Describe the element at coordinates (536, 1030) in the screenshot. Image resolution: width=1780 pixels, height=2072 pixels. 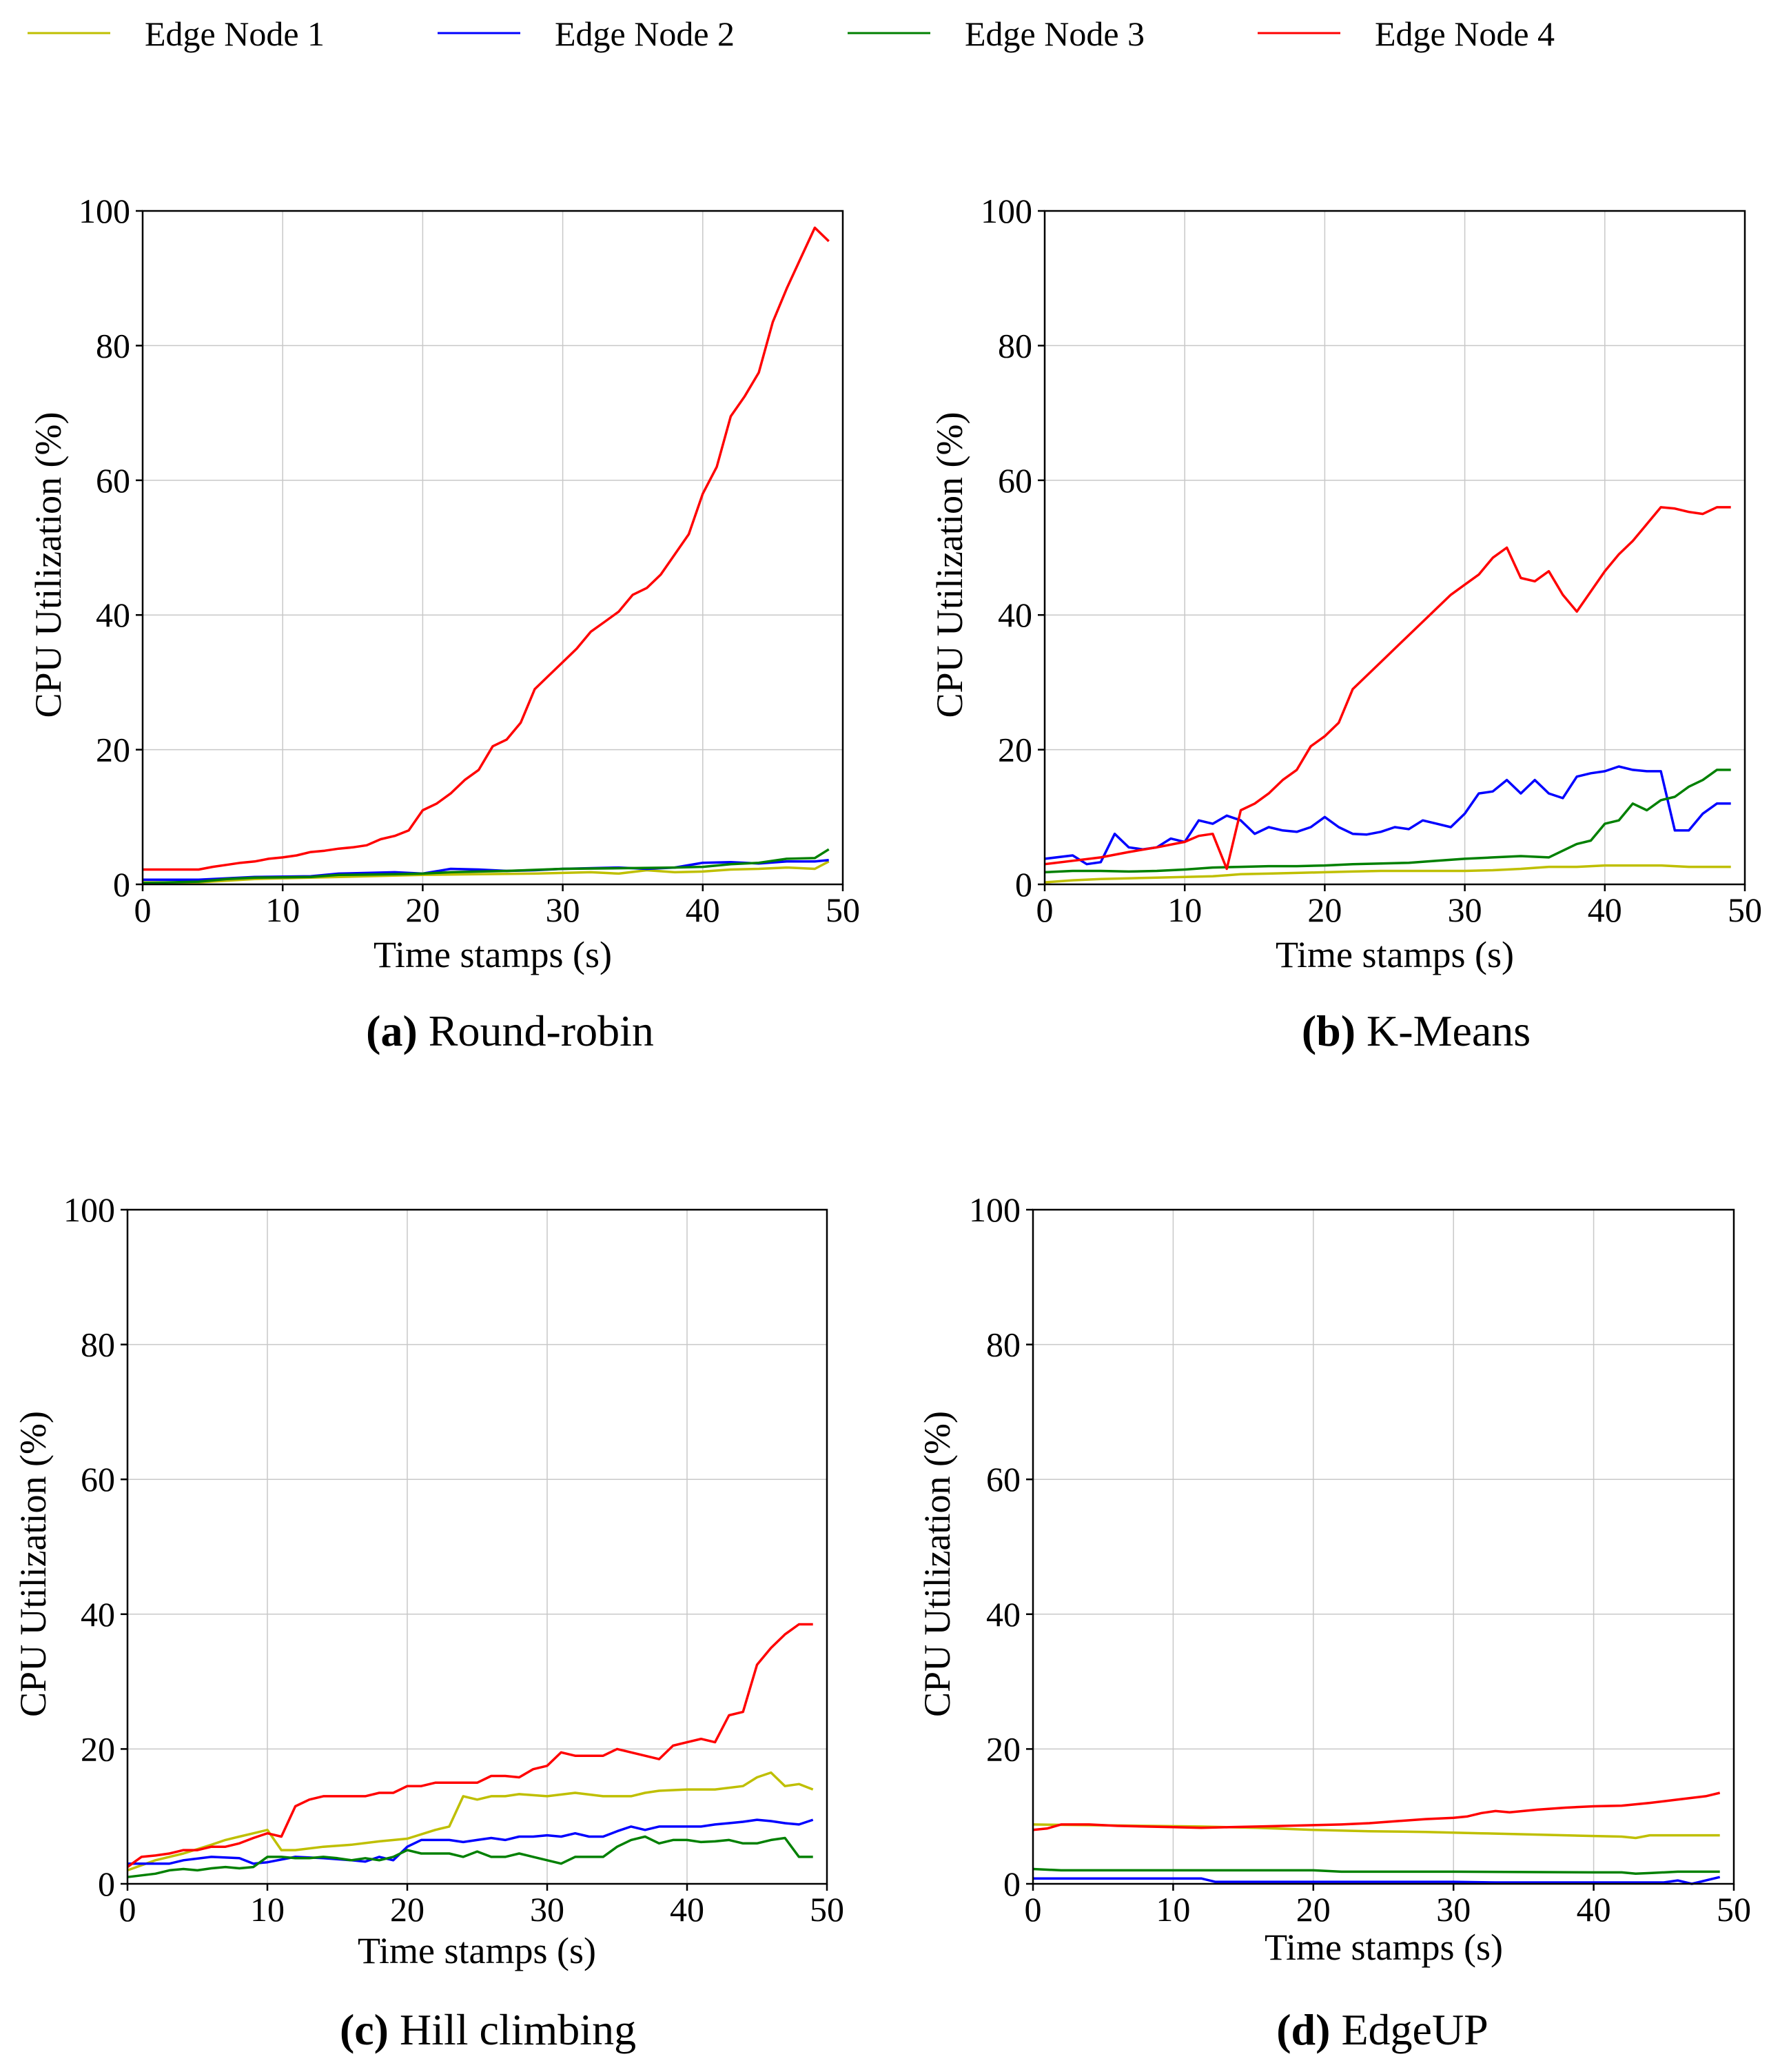
I see `panel-caption-text: Round-robin` at that location.